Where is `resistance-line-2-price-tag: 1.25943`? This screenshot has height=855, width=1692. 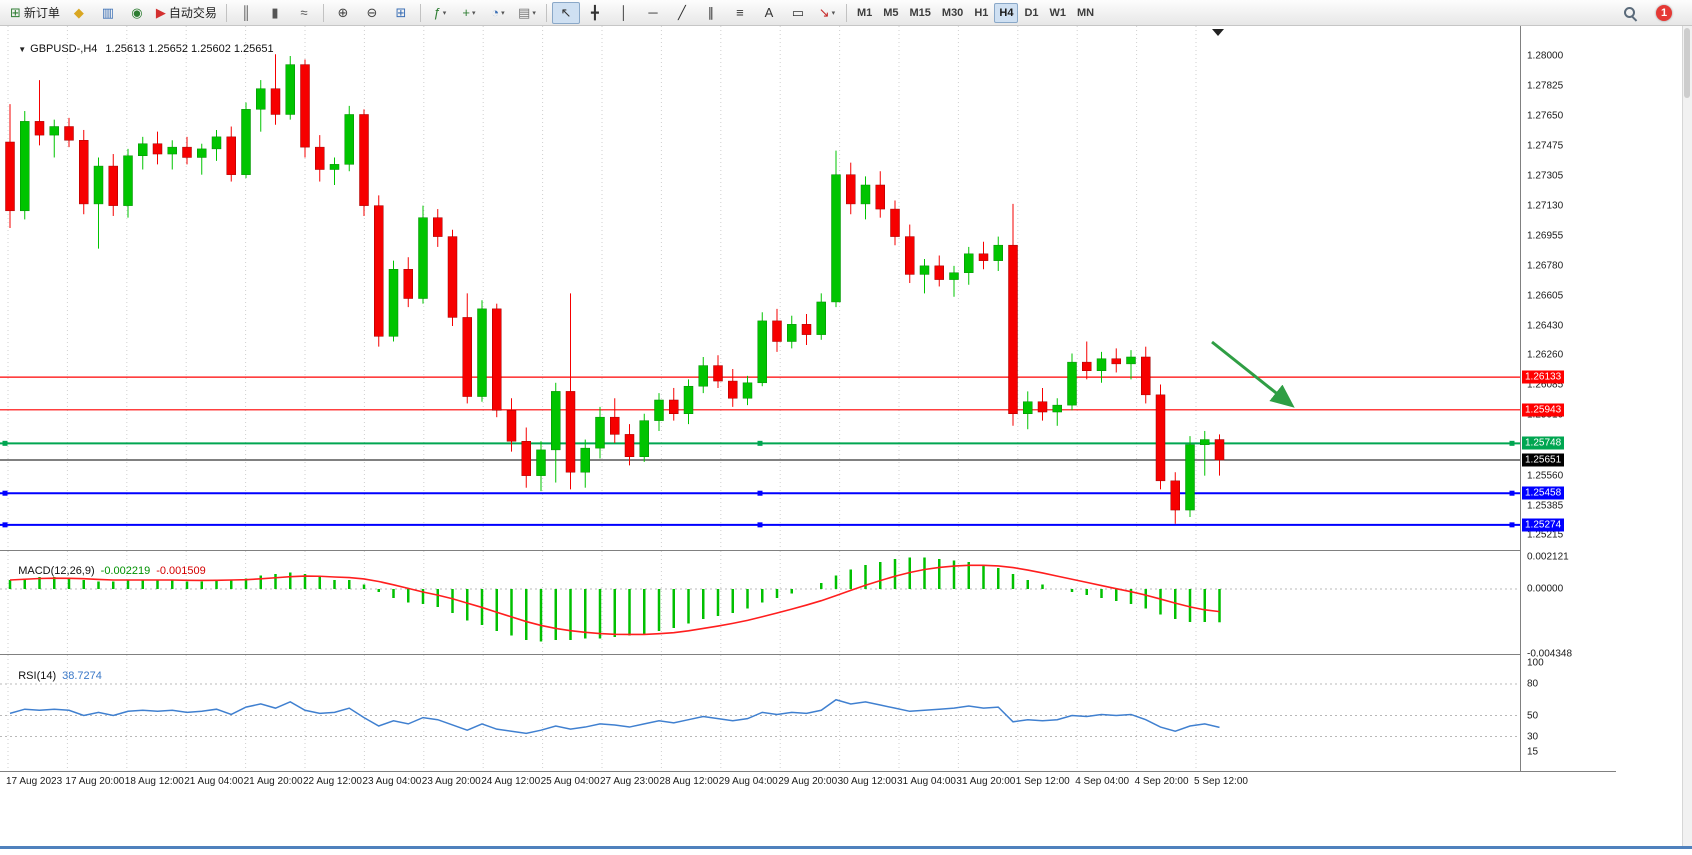 resistance-line-2-price-tag: 1.25943 is located at coordinates (1543, 410).